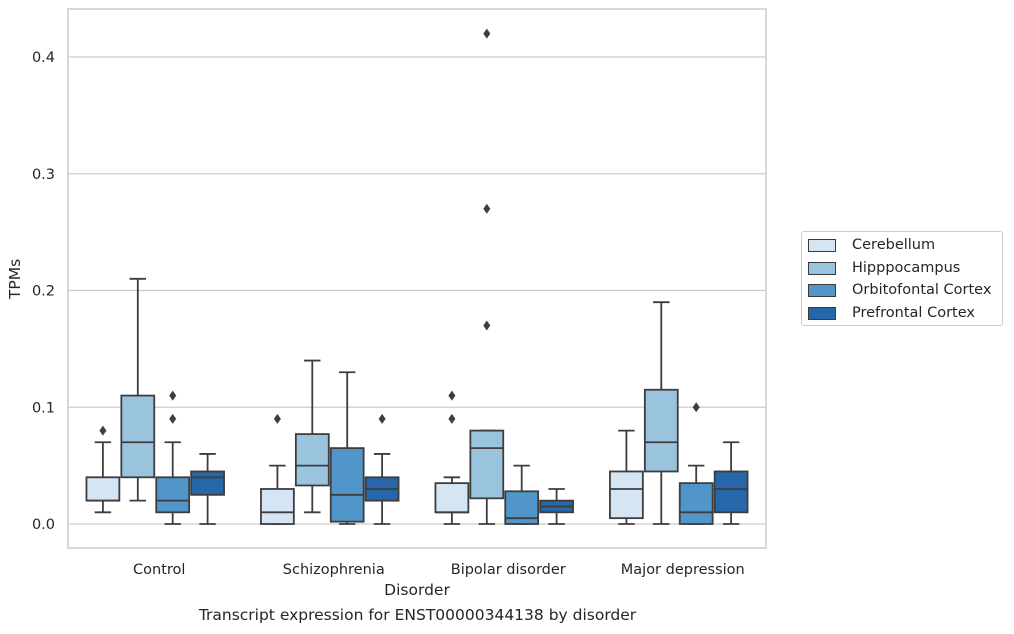  Describe the element at coordinates (822, 268) in the screenshot. I see `legend-swatch-hipppocampus` at that location.